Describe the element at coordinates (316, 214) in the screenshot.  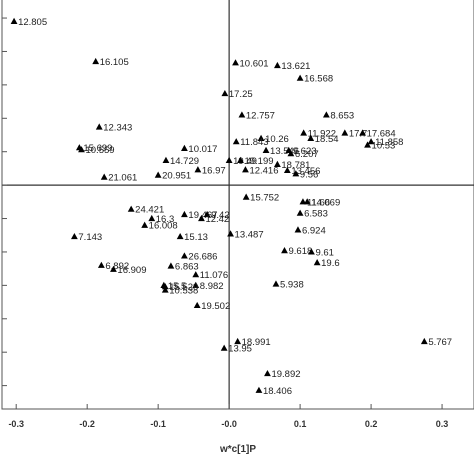
I see `data-point-label: 6.583` at that location.